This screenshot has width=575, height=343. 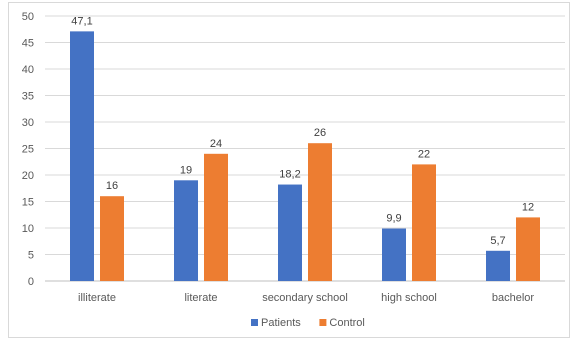 I want to click on data-label: 47,1, so click(x=81, y=21).